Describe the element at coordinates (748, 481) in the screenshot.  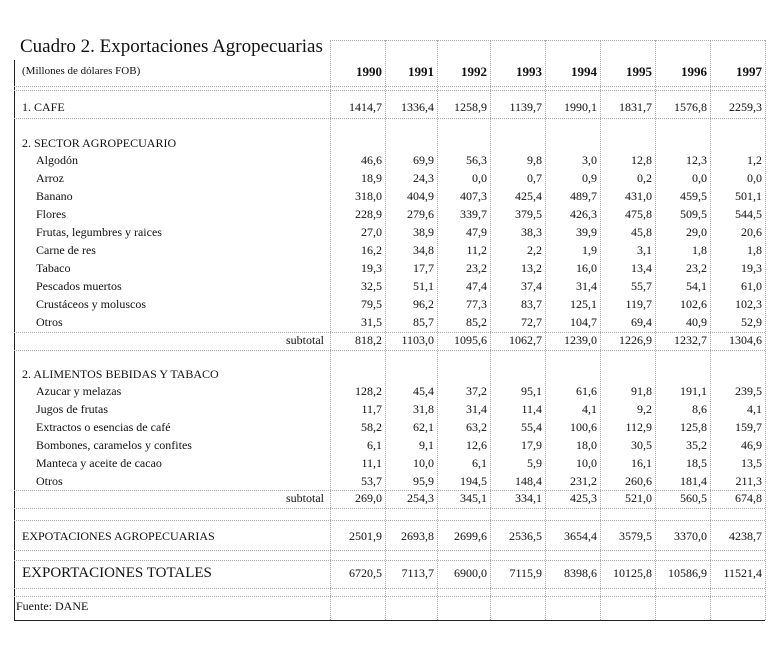
I see `cell-value: 211,3` at that location.